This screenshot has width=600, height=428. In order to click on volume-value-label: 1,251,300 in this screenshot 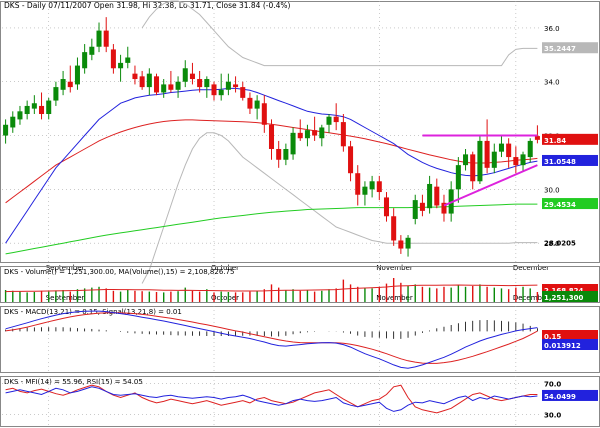, I will do `click(564, 298)`.